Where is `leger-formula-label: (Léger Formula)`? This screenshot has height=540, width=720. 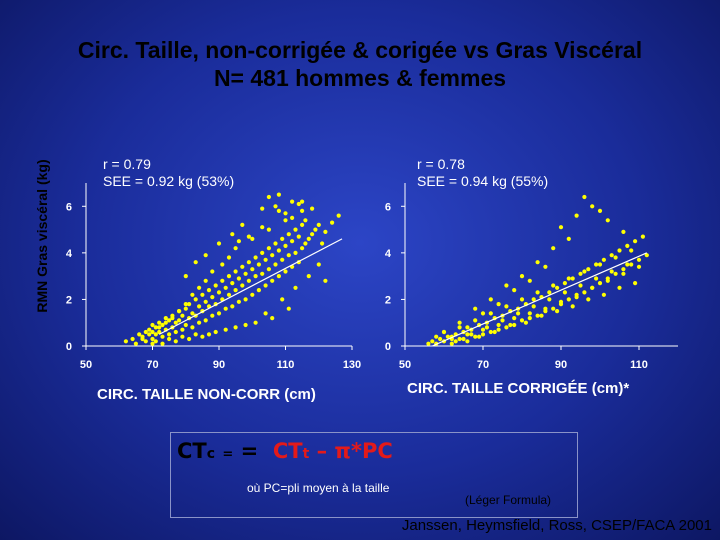 leger-formula-label: (Léger Formula) is located at coordinates (508, 500).